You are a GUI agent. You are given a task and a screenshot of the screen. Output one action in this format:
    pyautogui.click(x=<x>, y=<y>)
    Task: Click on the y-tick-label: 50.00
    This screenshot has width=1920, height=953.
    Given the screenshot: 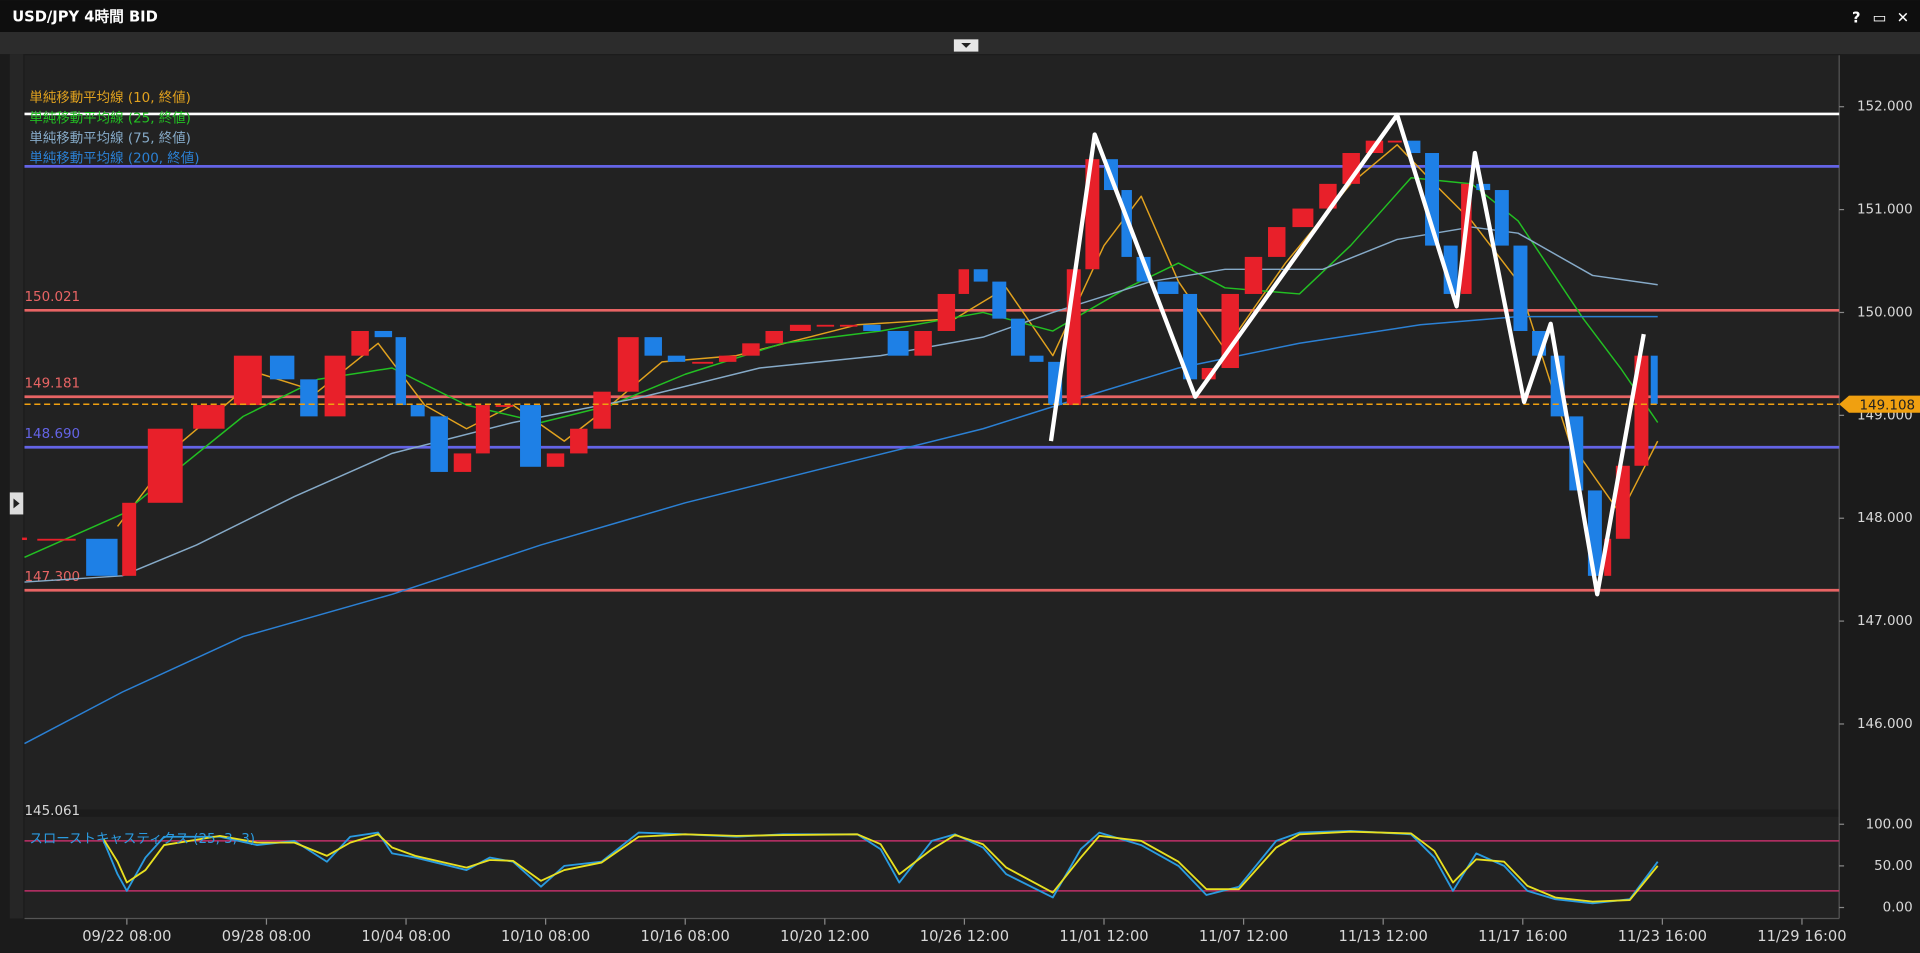 What is the action you would take?
    pyautogui.click(x=1893, y=866)
    